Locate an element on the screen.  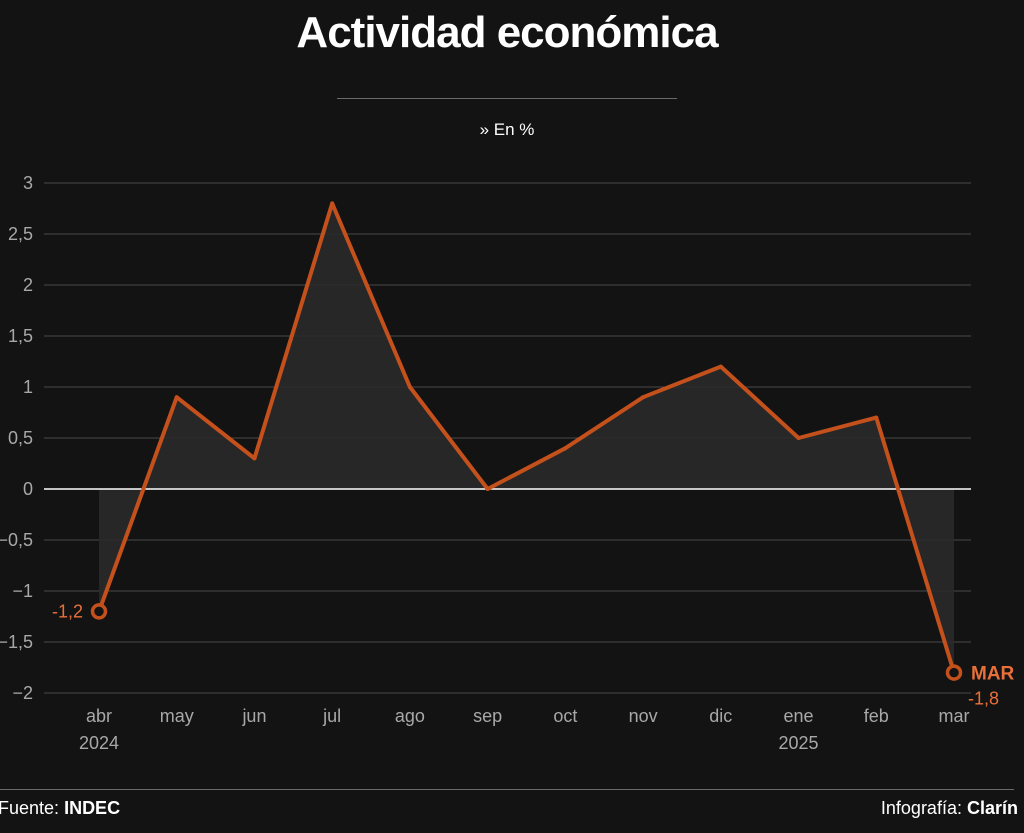
x-tick-label: oct is located at coordinates (565, 716).